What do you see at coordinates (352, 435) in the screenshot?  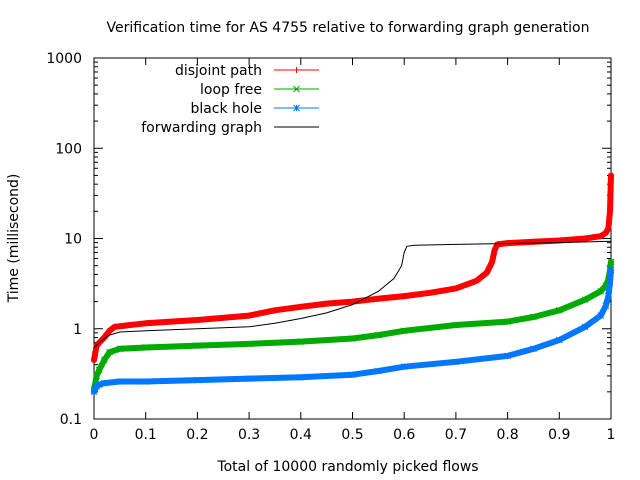 I see `x-tick-label: 0.5` at bounding box center [352, 435].